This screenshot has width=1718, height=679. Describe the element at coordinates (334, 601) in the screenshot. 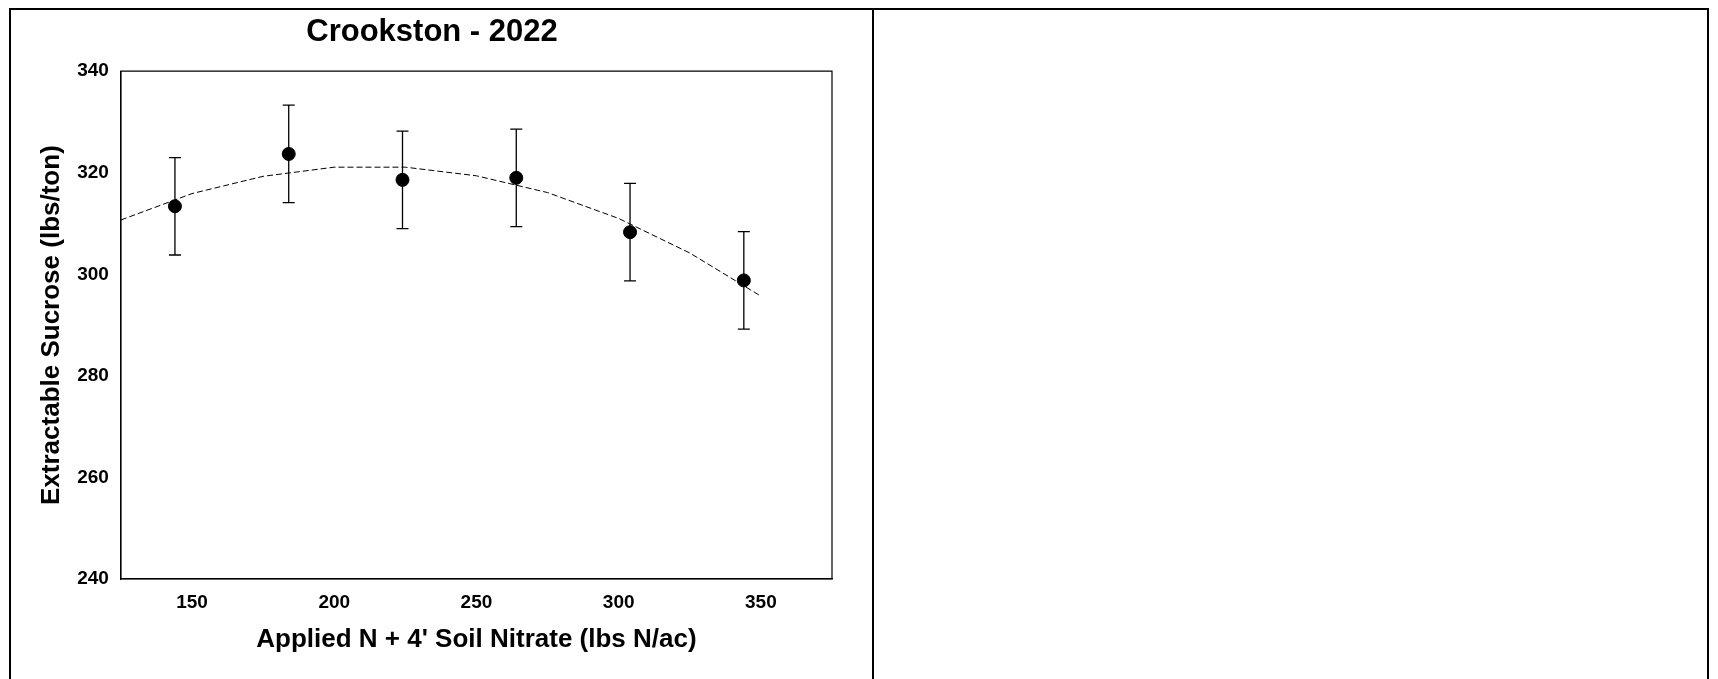

I see `x-tick-label: 200` at that location.